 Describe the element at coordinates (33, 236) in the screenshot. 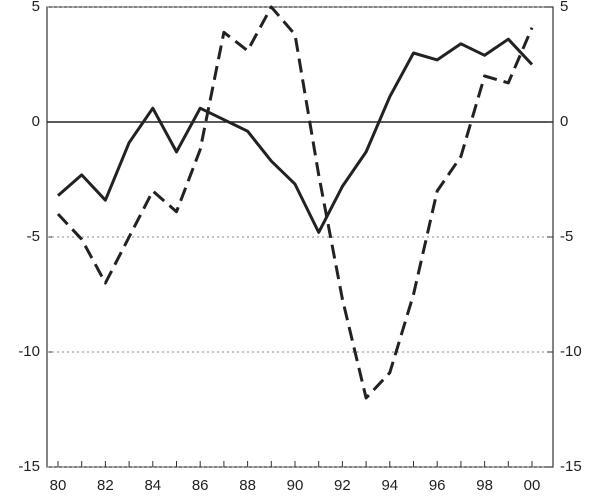

I see `y-tick-label: -5` at that location.